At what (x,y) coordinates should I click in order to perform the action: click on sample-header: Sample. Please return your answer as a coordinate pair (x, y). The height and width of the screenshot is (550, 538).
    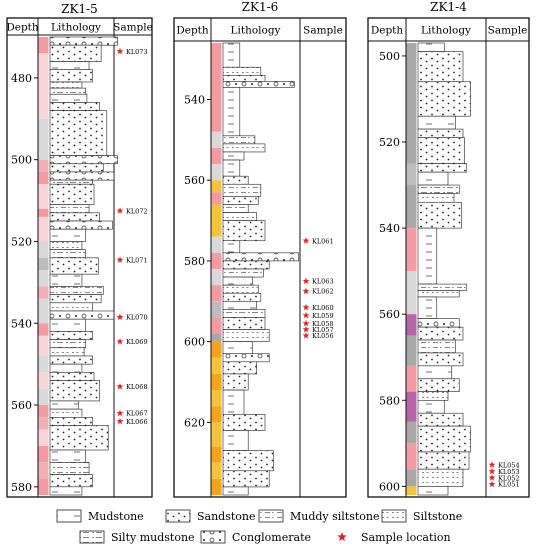
    Looking at the image, I should click on (323, 31).